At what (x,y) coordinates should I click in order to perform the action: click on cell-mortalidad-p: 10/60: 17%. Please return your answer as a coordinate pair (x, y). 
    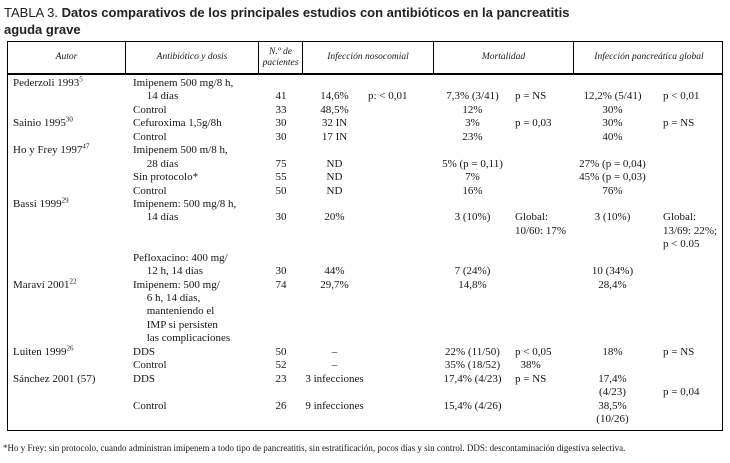
    Looking at the image, I should click on (541, 230).